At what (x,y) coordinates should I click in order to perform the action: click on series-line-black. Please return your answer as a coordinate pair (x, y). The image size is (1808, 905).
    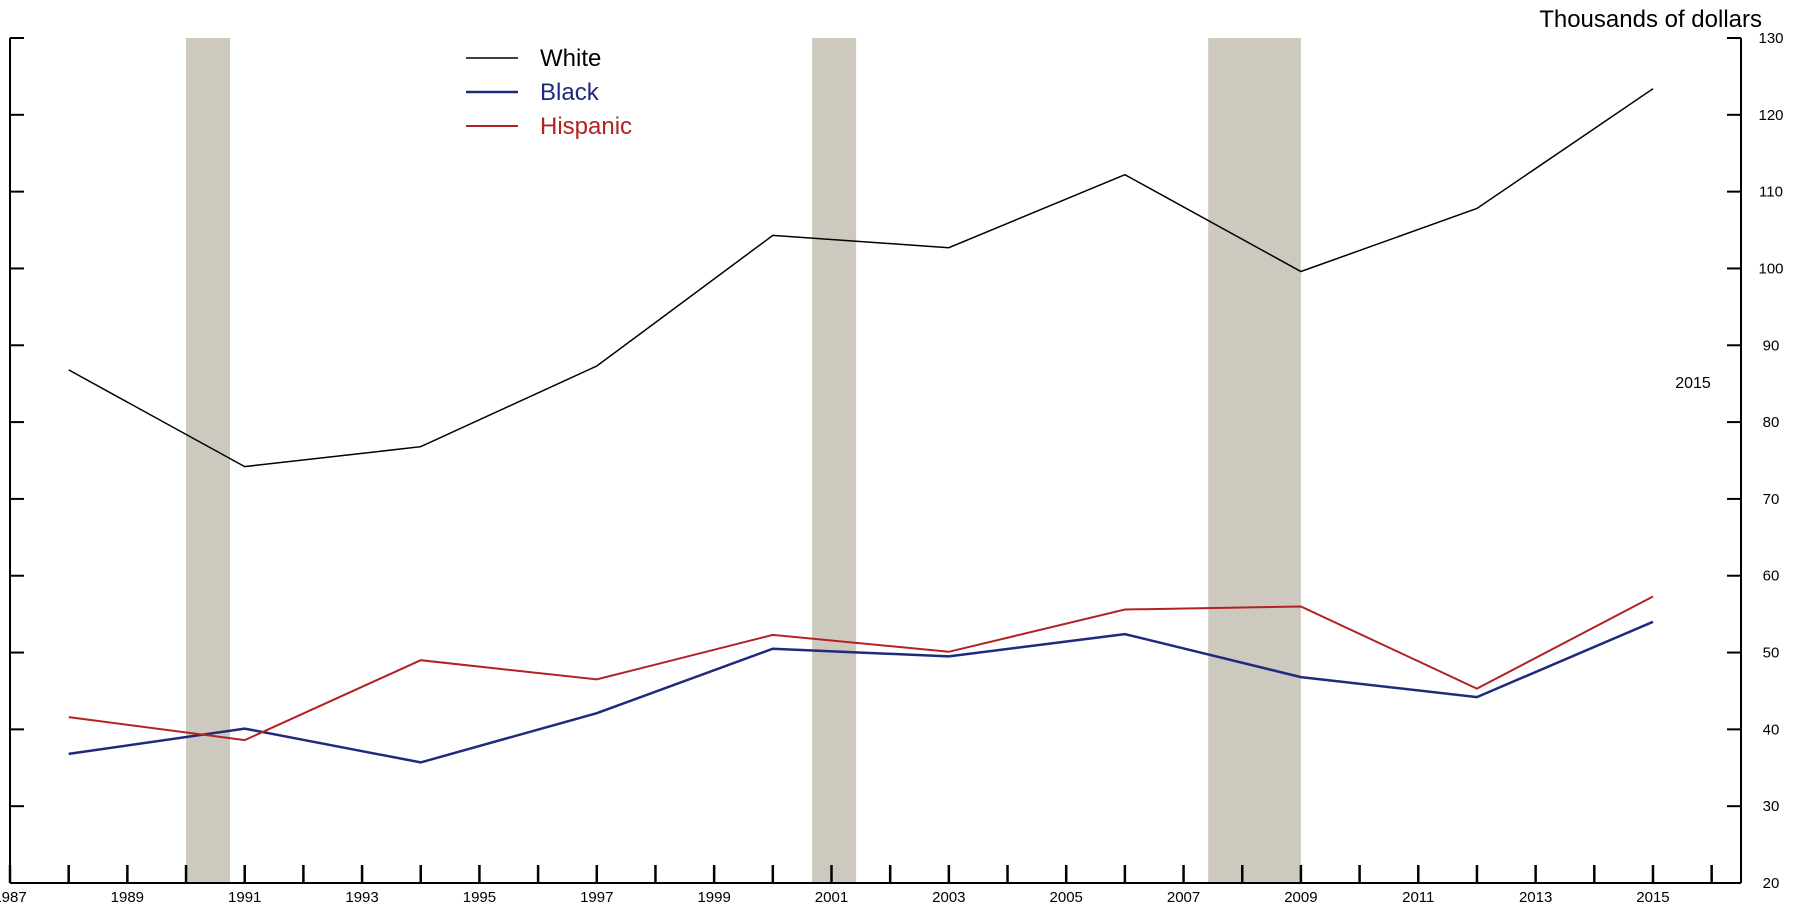
    Looking at the image, I should click on (861, 692).